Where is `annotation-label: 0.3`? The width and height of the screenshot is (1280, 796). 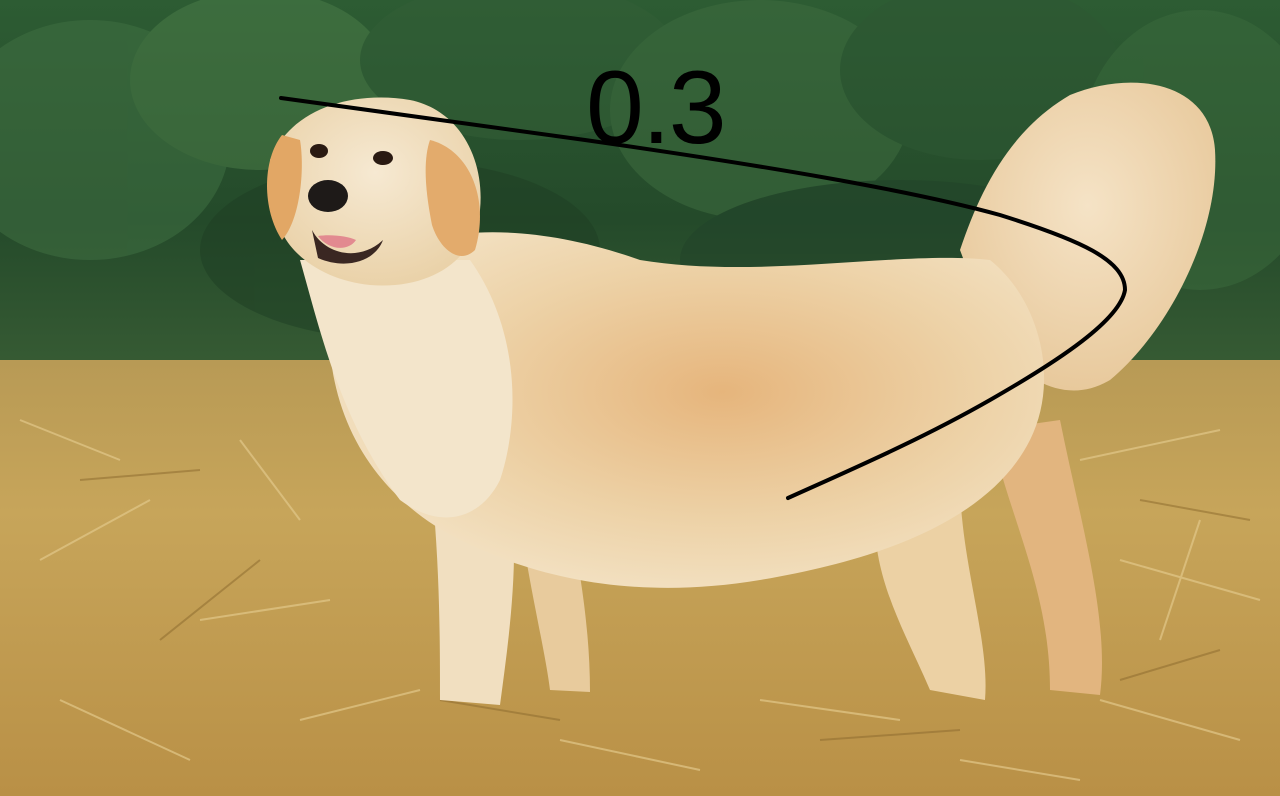
annotation-label: 0.3 is located at coordinates (656, 108).